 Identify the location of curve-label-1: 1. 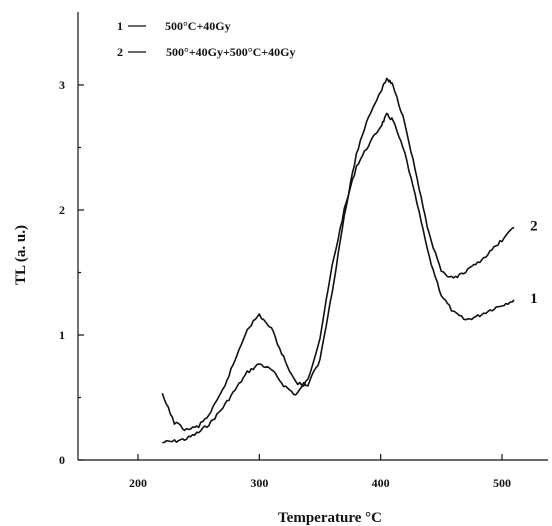
(534, 299).